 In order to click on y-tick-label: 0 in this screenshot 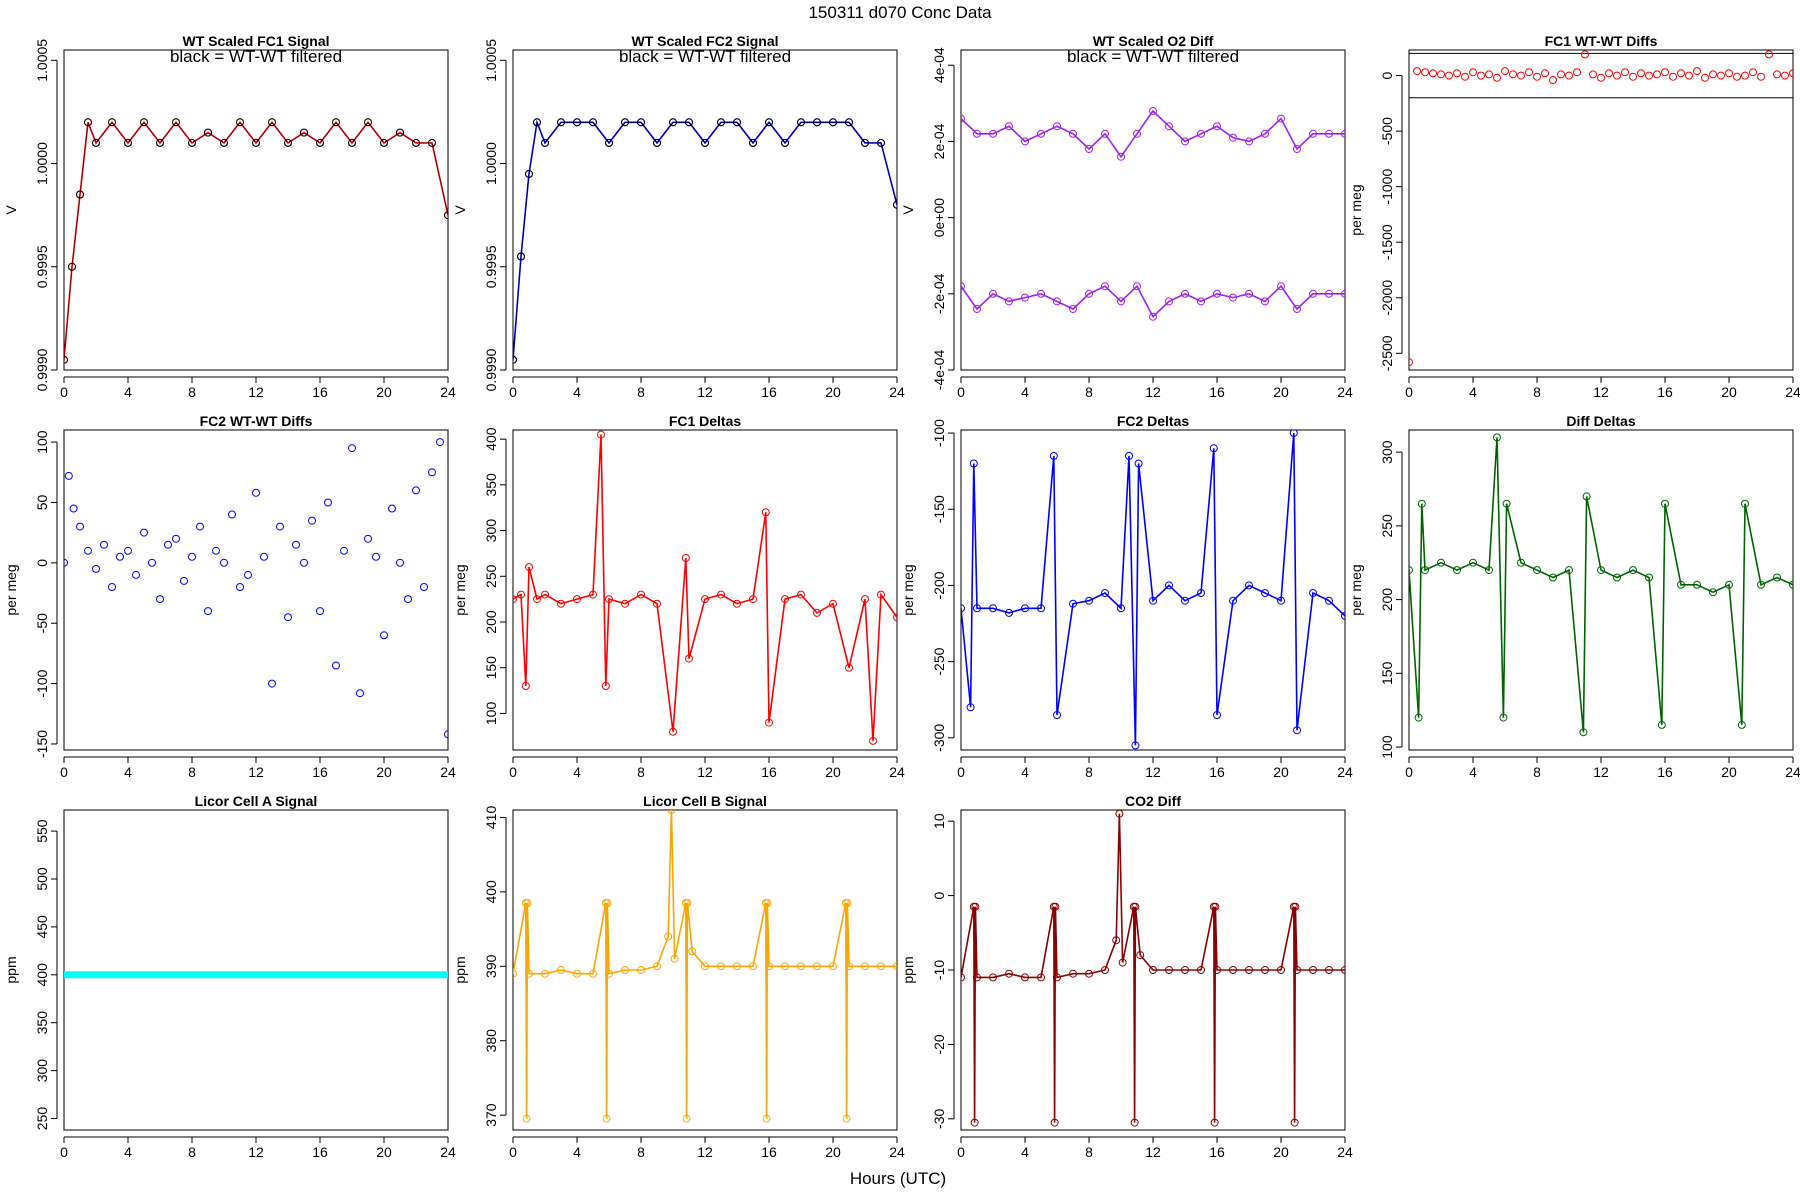, I will do `click(1387, 75)`.